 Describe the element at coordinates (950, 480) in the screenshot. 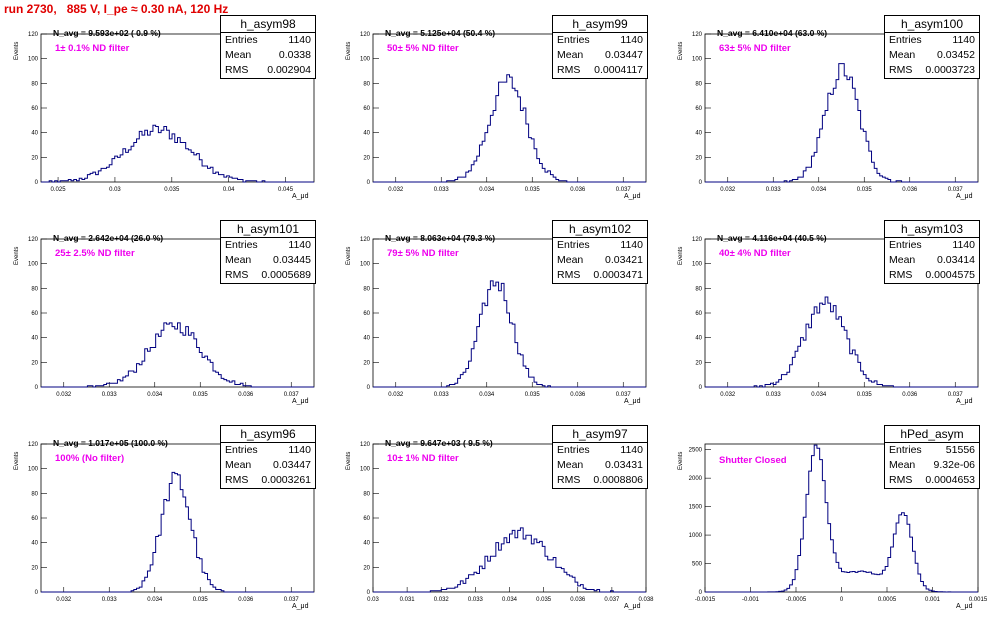

I see `stat-value: 0.0004653` at that location.